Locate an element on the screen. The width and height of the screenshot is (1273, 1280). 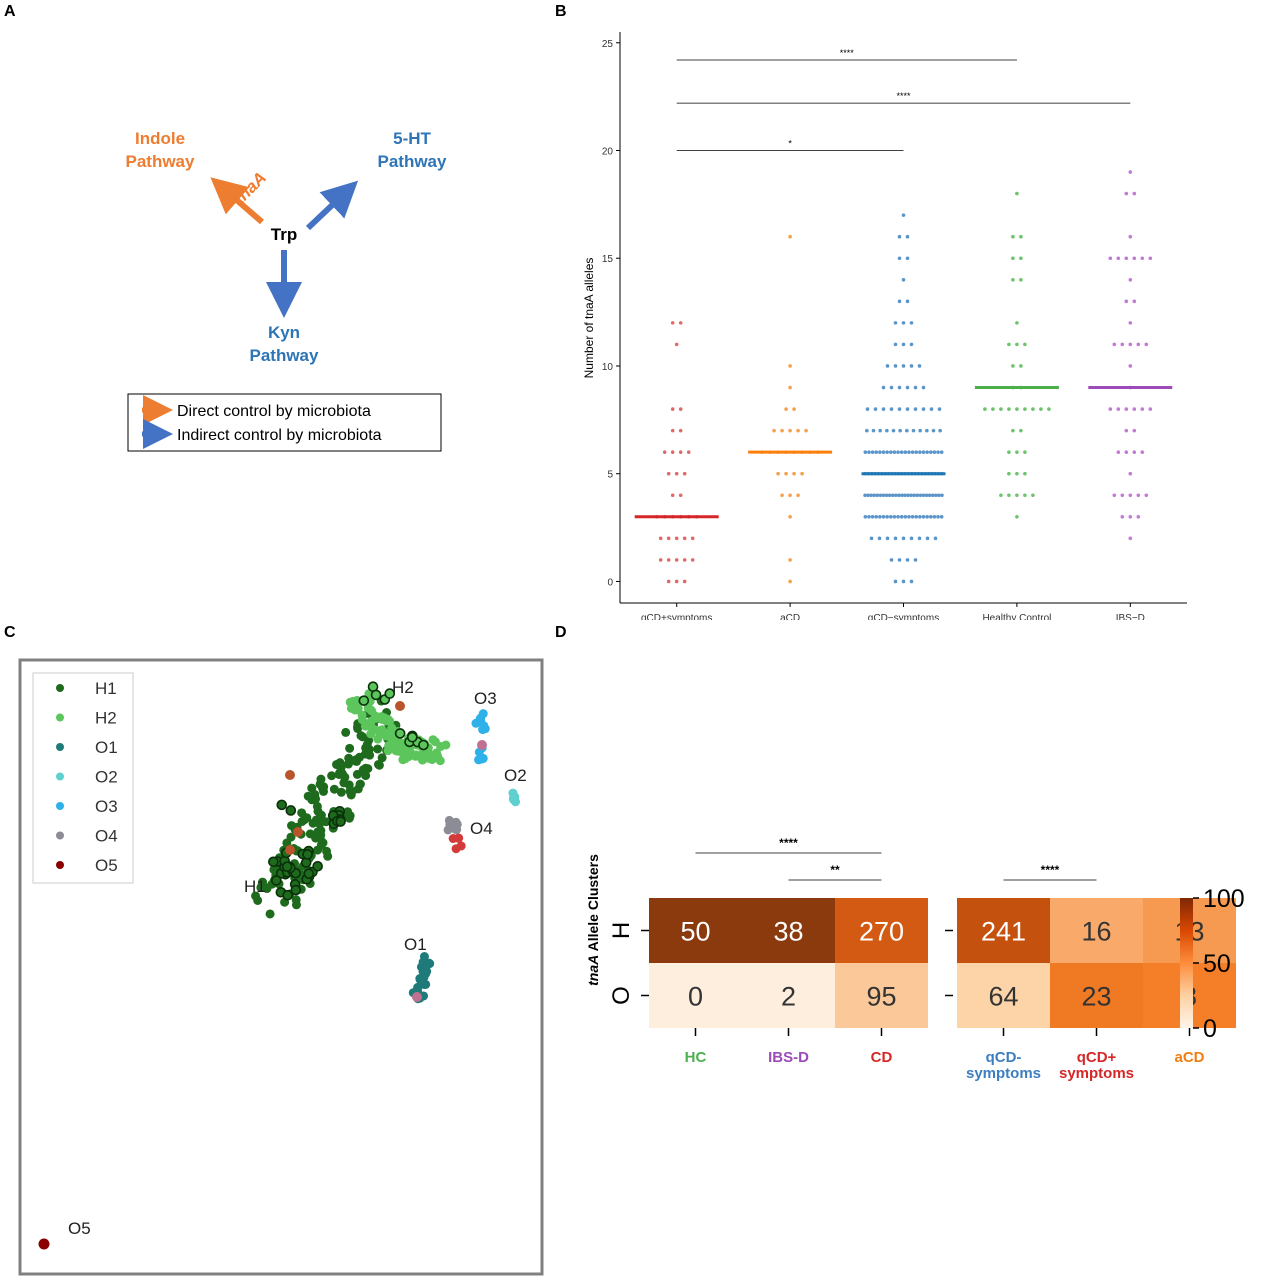
cluster-label: H2 is located at coordinates (403, 687).